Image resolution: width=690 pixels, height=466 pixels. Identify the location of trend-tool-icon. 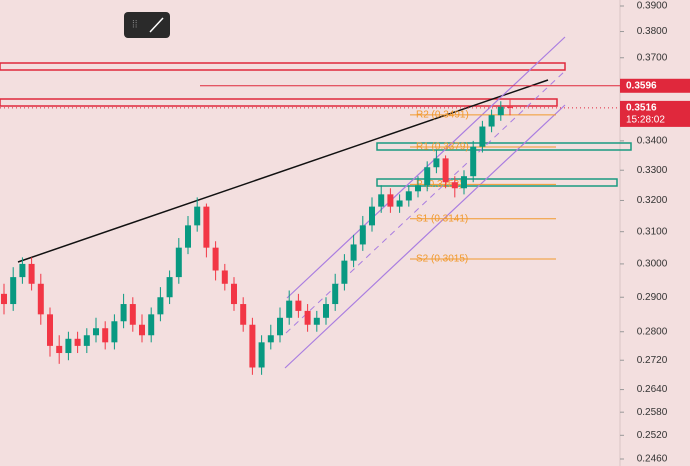
(156, 25).